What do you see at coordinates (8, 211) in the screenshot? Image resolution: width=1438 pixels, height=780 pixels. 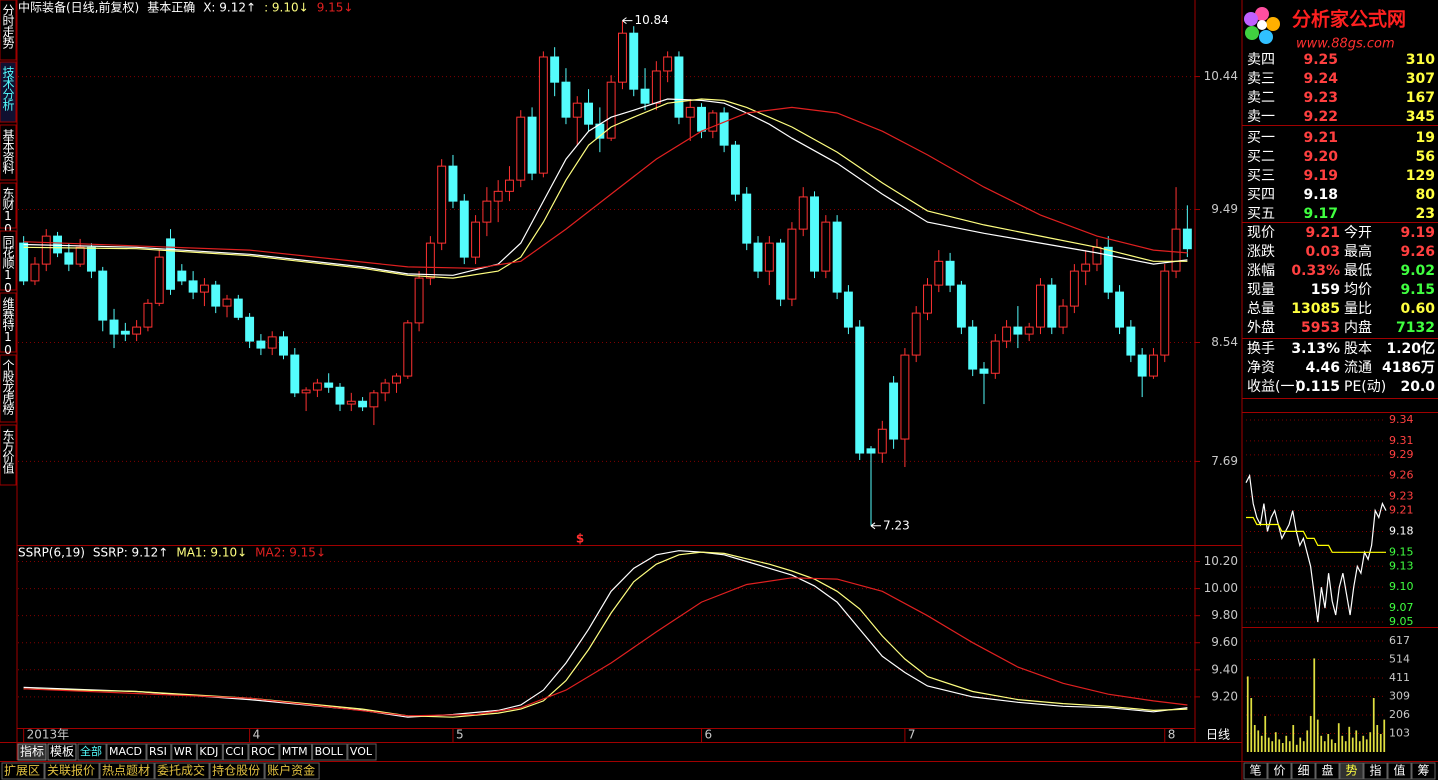 I see `side-tab-label: 东财10` at bounding box center [8, 211].